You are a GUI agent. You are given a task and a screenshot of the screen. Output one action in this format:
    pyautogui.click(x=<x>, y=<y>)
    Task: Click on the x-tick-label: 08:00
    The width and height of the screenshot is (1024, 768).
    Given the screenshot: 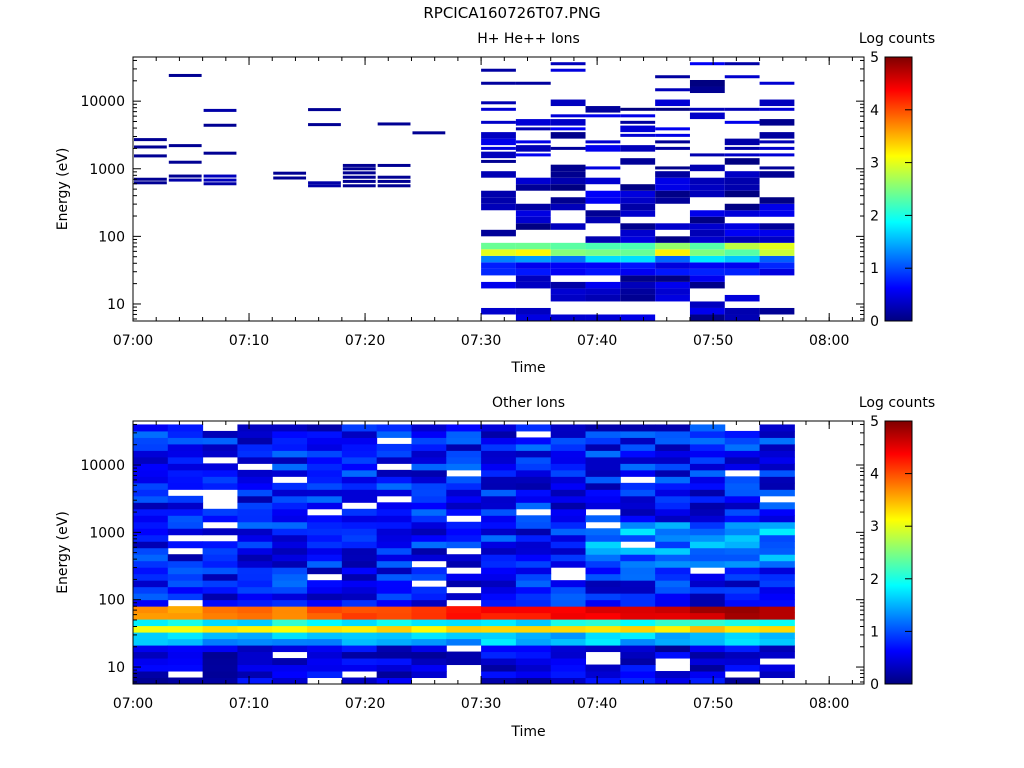 What is the action you would take?
    pyautogui.click(x=829, y=704)
    